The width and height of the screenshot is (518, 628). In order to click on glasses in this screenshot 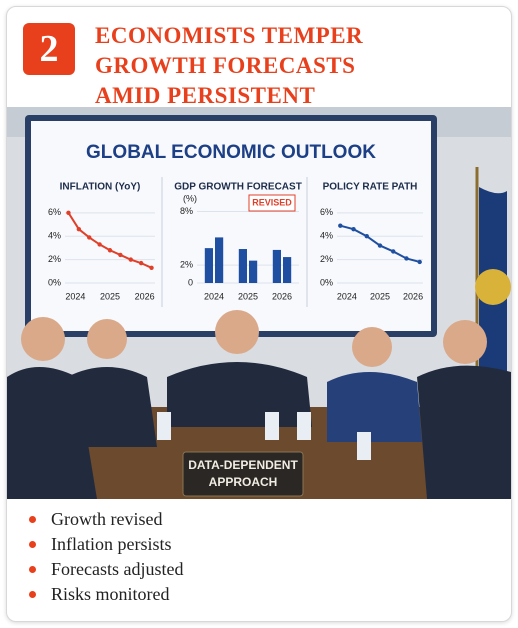, I will do `click(264, 436)`.